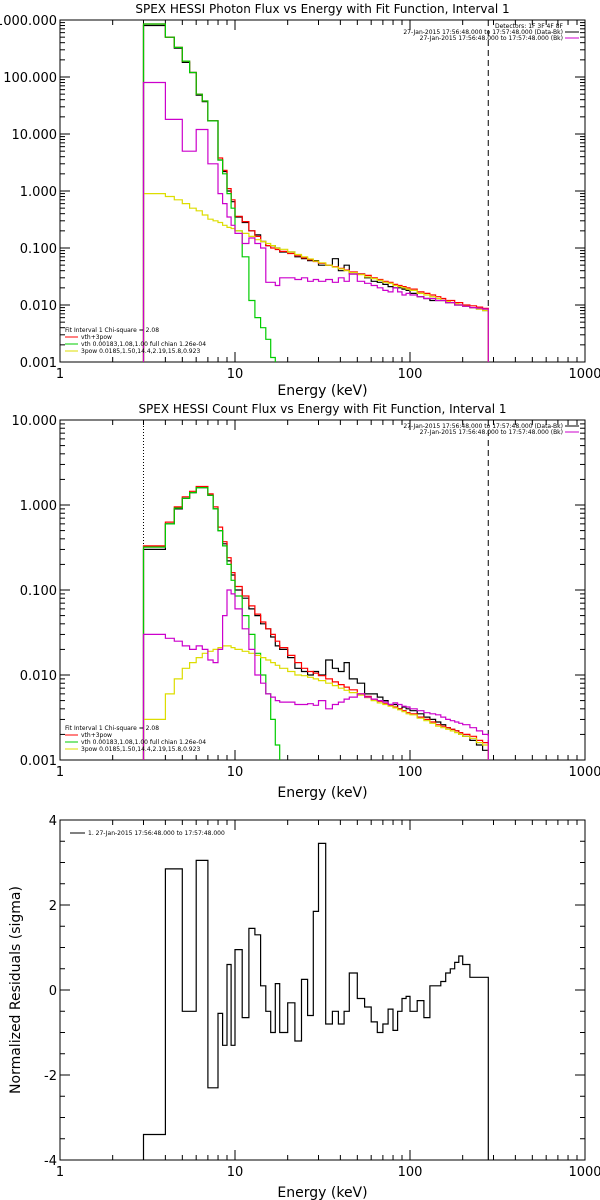 Image resolution: width=600 pixels, height=1200 pixels. What do you see at coordinates (28, 21) in the screenshot?
I see `y-tick-label: 1000.000` at bounding box center [28, 21].